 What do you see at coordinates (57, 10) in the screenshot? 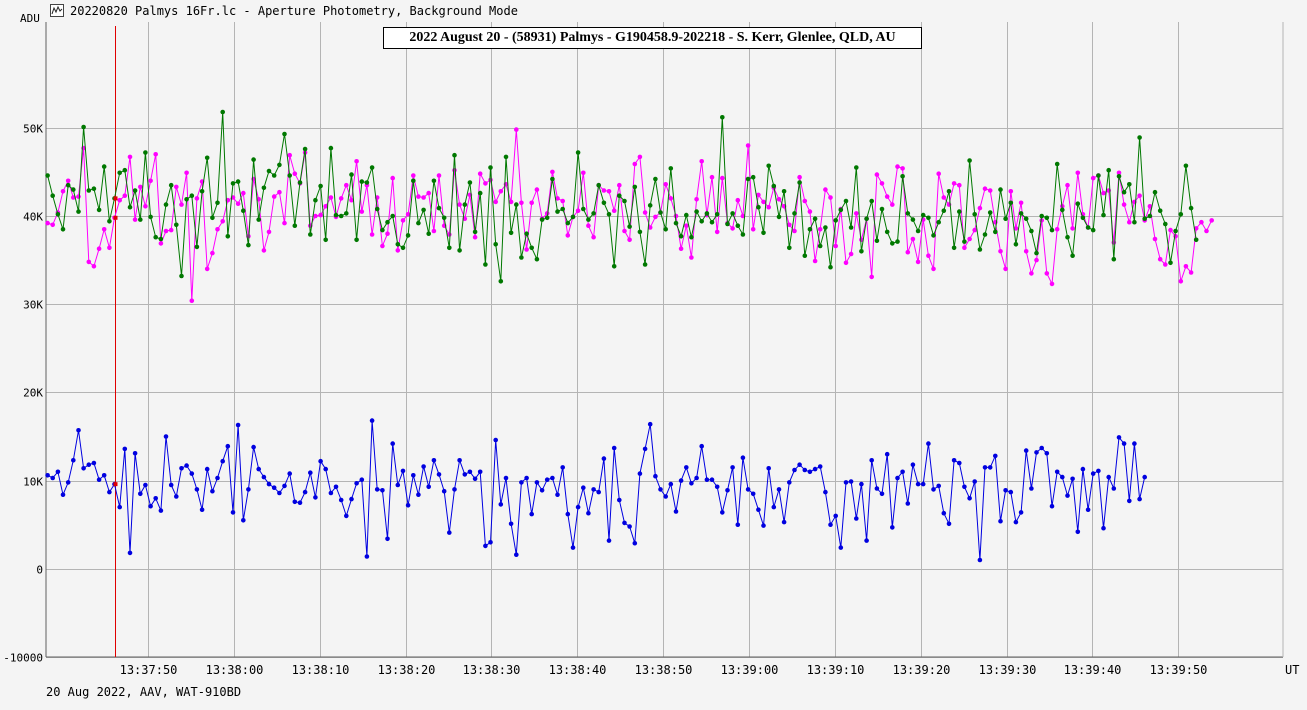
I see `lightcurve-app-icon` at bounding box center [57, 10].